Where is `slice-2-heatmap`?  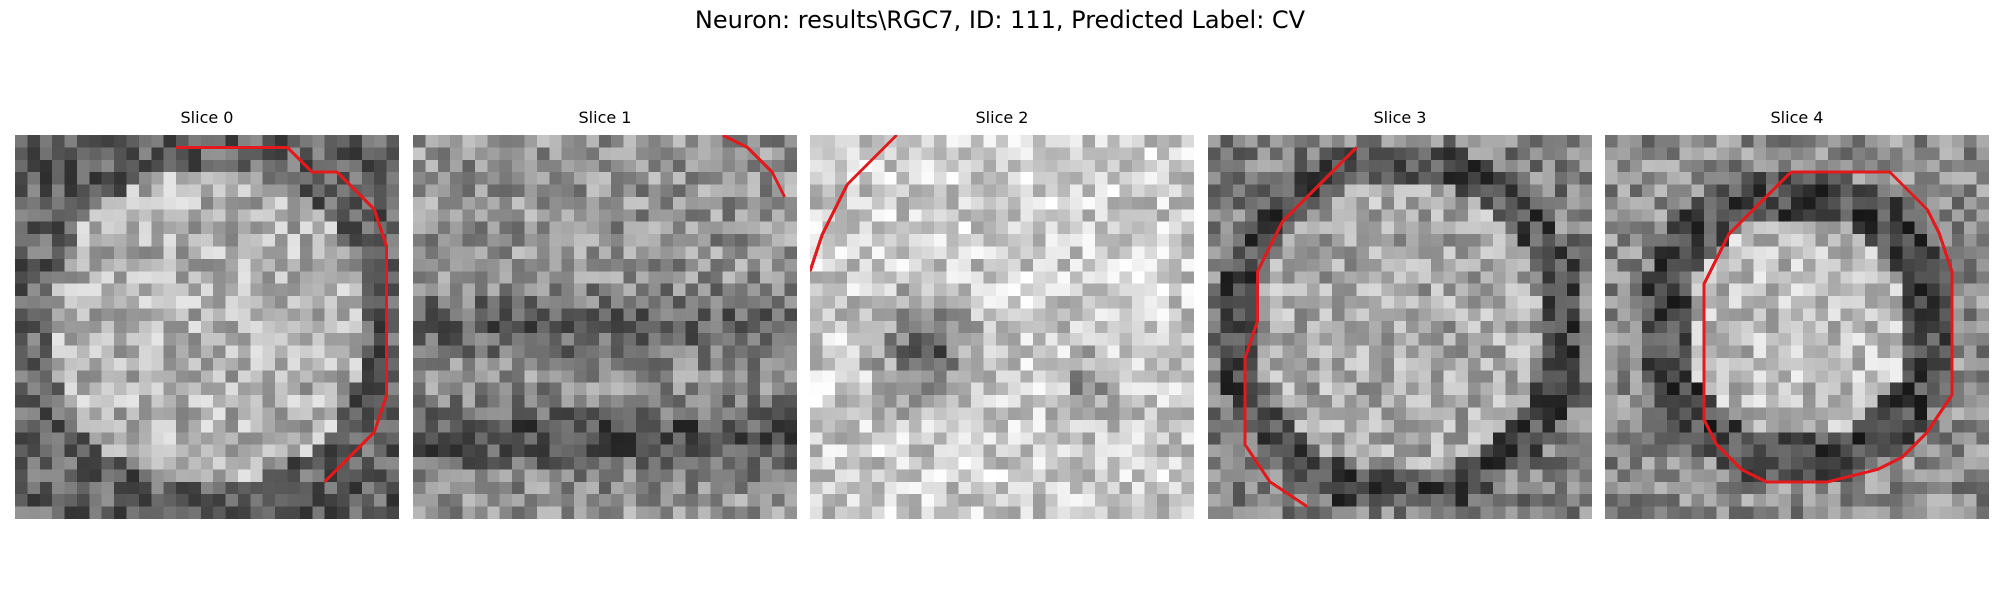 slice-2-heatmap is located at coordinates (1002, 327).